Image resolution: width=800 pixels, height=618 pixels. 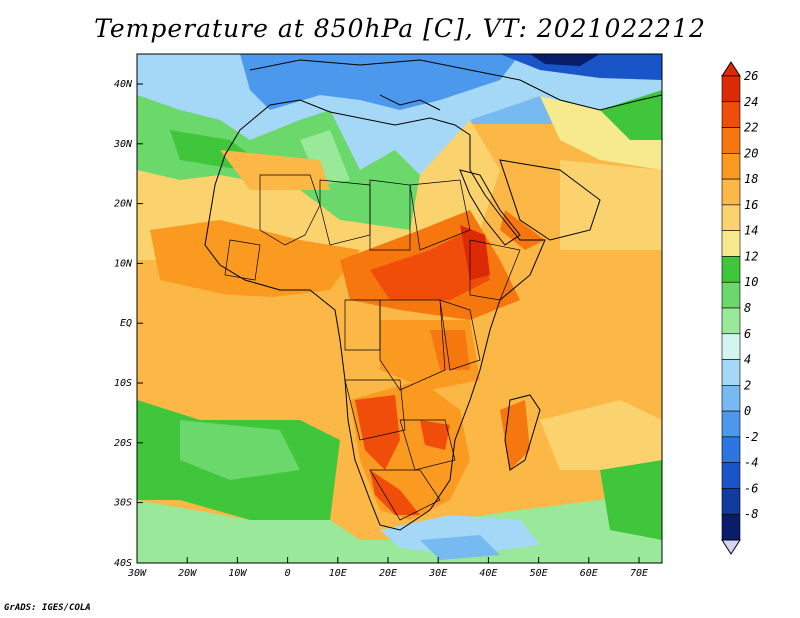 What do you see at coordinates (288, 573) in the screenshot?
I see `lon-tick-label: 0` at bounding box center [288, 573].